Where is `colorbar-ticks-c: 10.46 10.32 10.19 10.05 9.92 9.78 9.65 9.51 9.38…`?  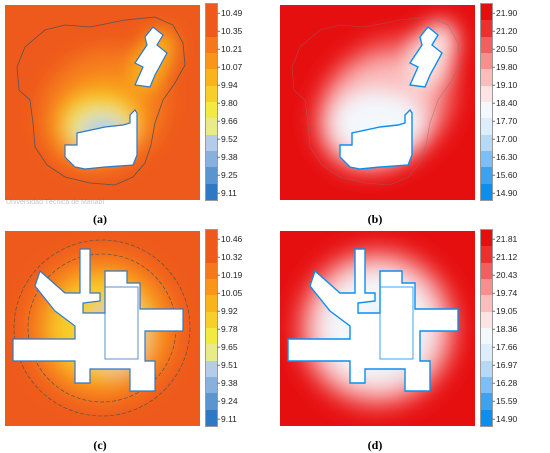
colorbar-ticks-c: 10.46 10.32 10.19 10.05 9.92 9.78 9.65 9.51 9.38… is located at coordinates (243, 328).